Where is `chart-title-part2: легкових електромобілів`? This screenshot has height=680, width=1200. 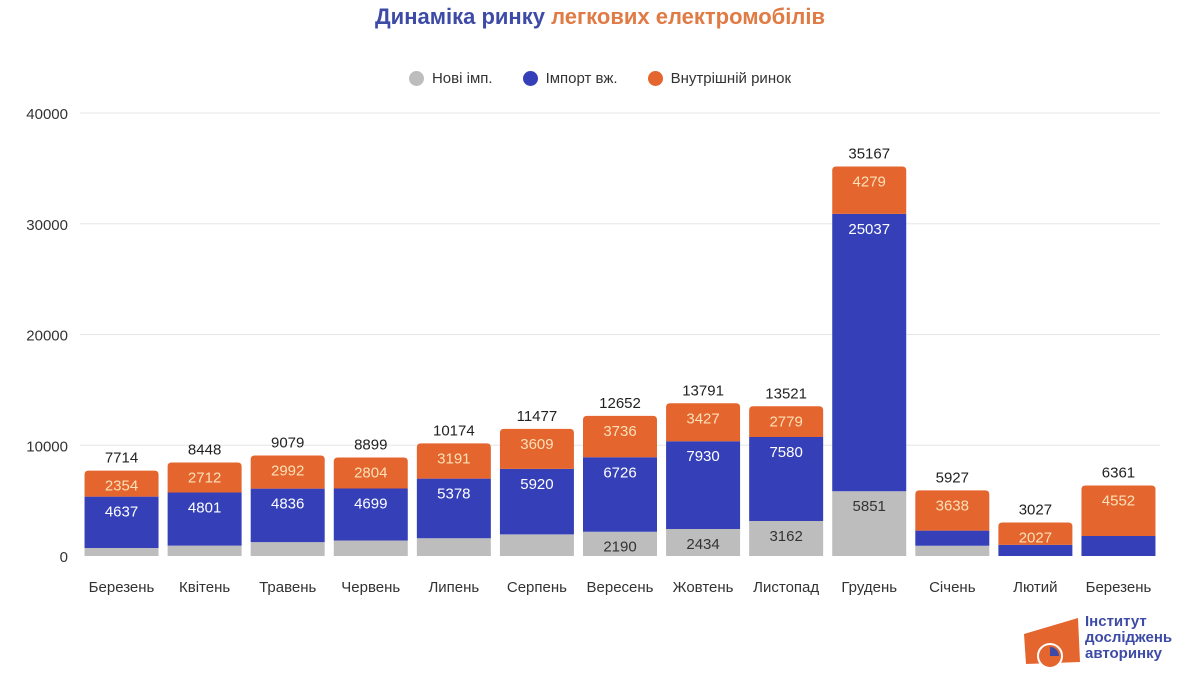 chart-title-part2: легкових електромобілів is located at coordinates (688, 16).